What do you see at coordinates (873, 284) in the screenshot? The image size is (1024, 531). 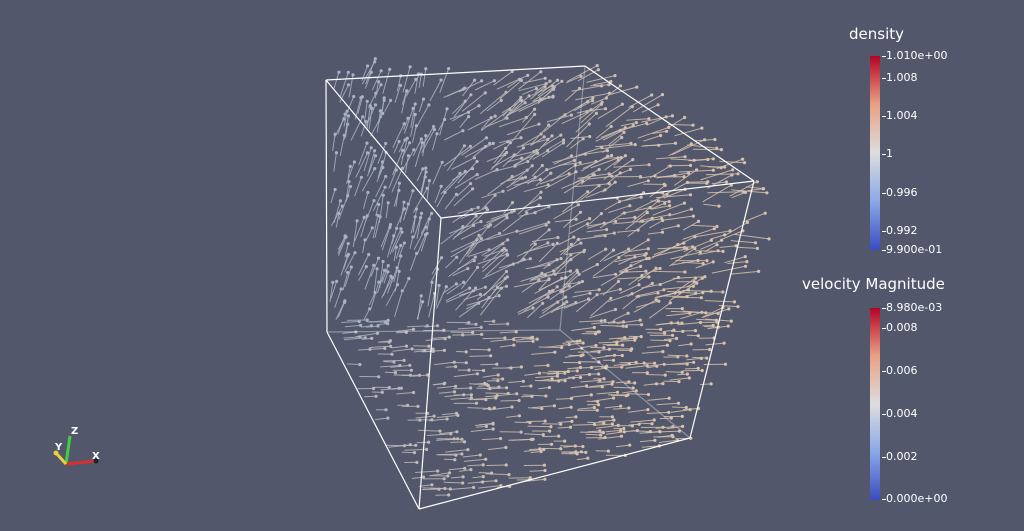 I see `velocity-legend-title: velocity Magnitude` at bounding box center [873, 284].